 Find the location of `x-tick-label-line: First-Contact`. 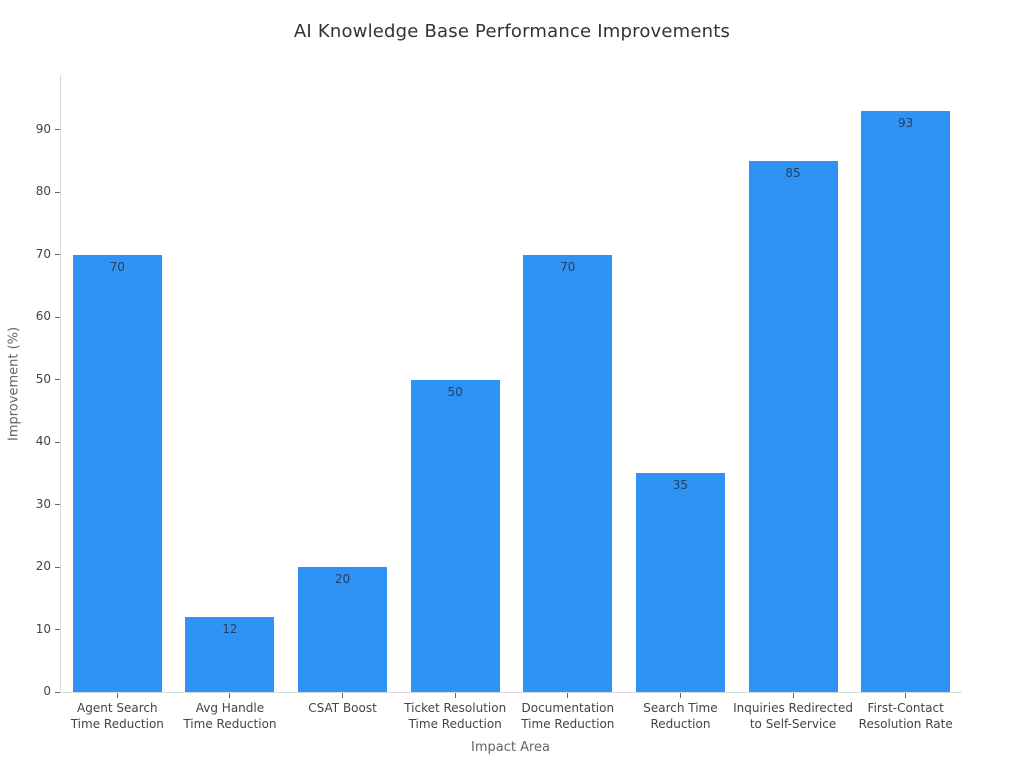

x-tick-label-line: First-Contact is located at coordinates (905, 708).